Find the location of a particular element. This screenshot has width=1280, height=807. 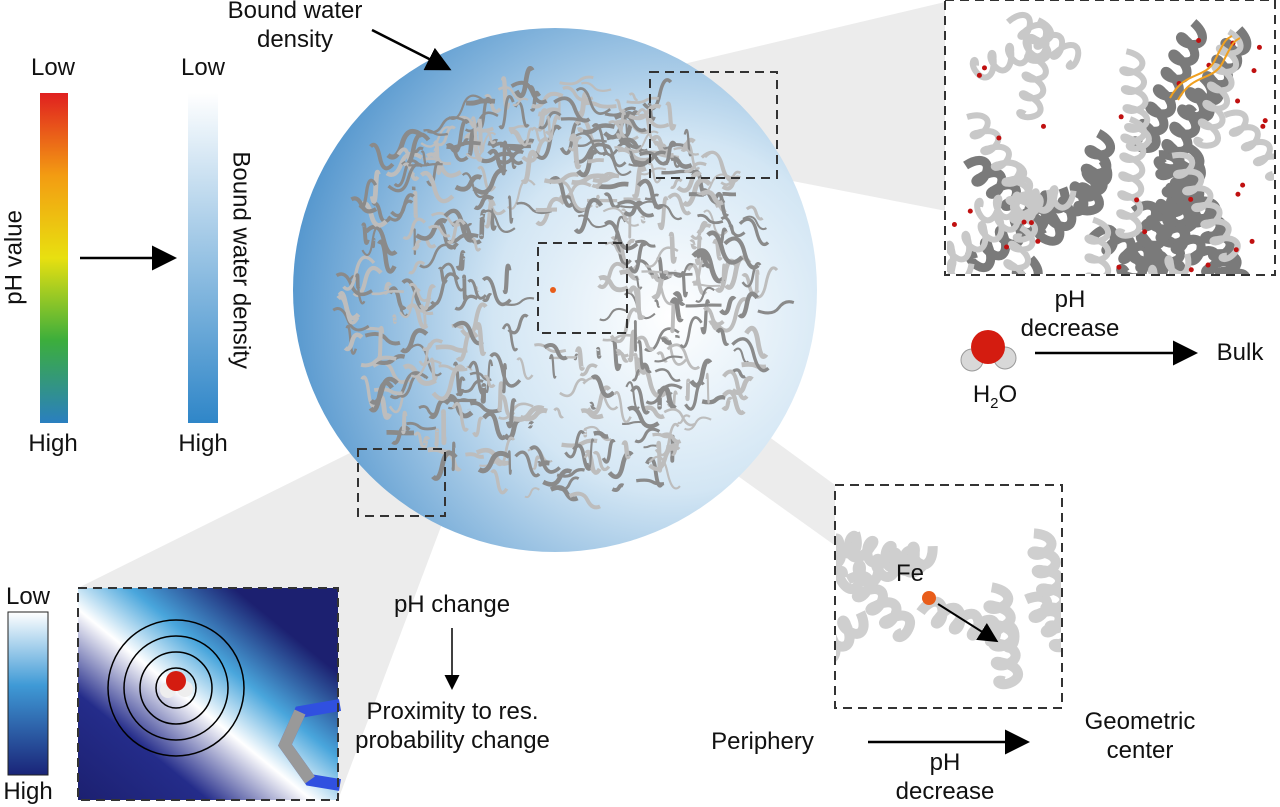

to-label: Geometric center is located at coordinates (1140, 736).